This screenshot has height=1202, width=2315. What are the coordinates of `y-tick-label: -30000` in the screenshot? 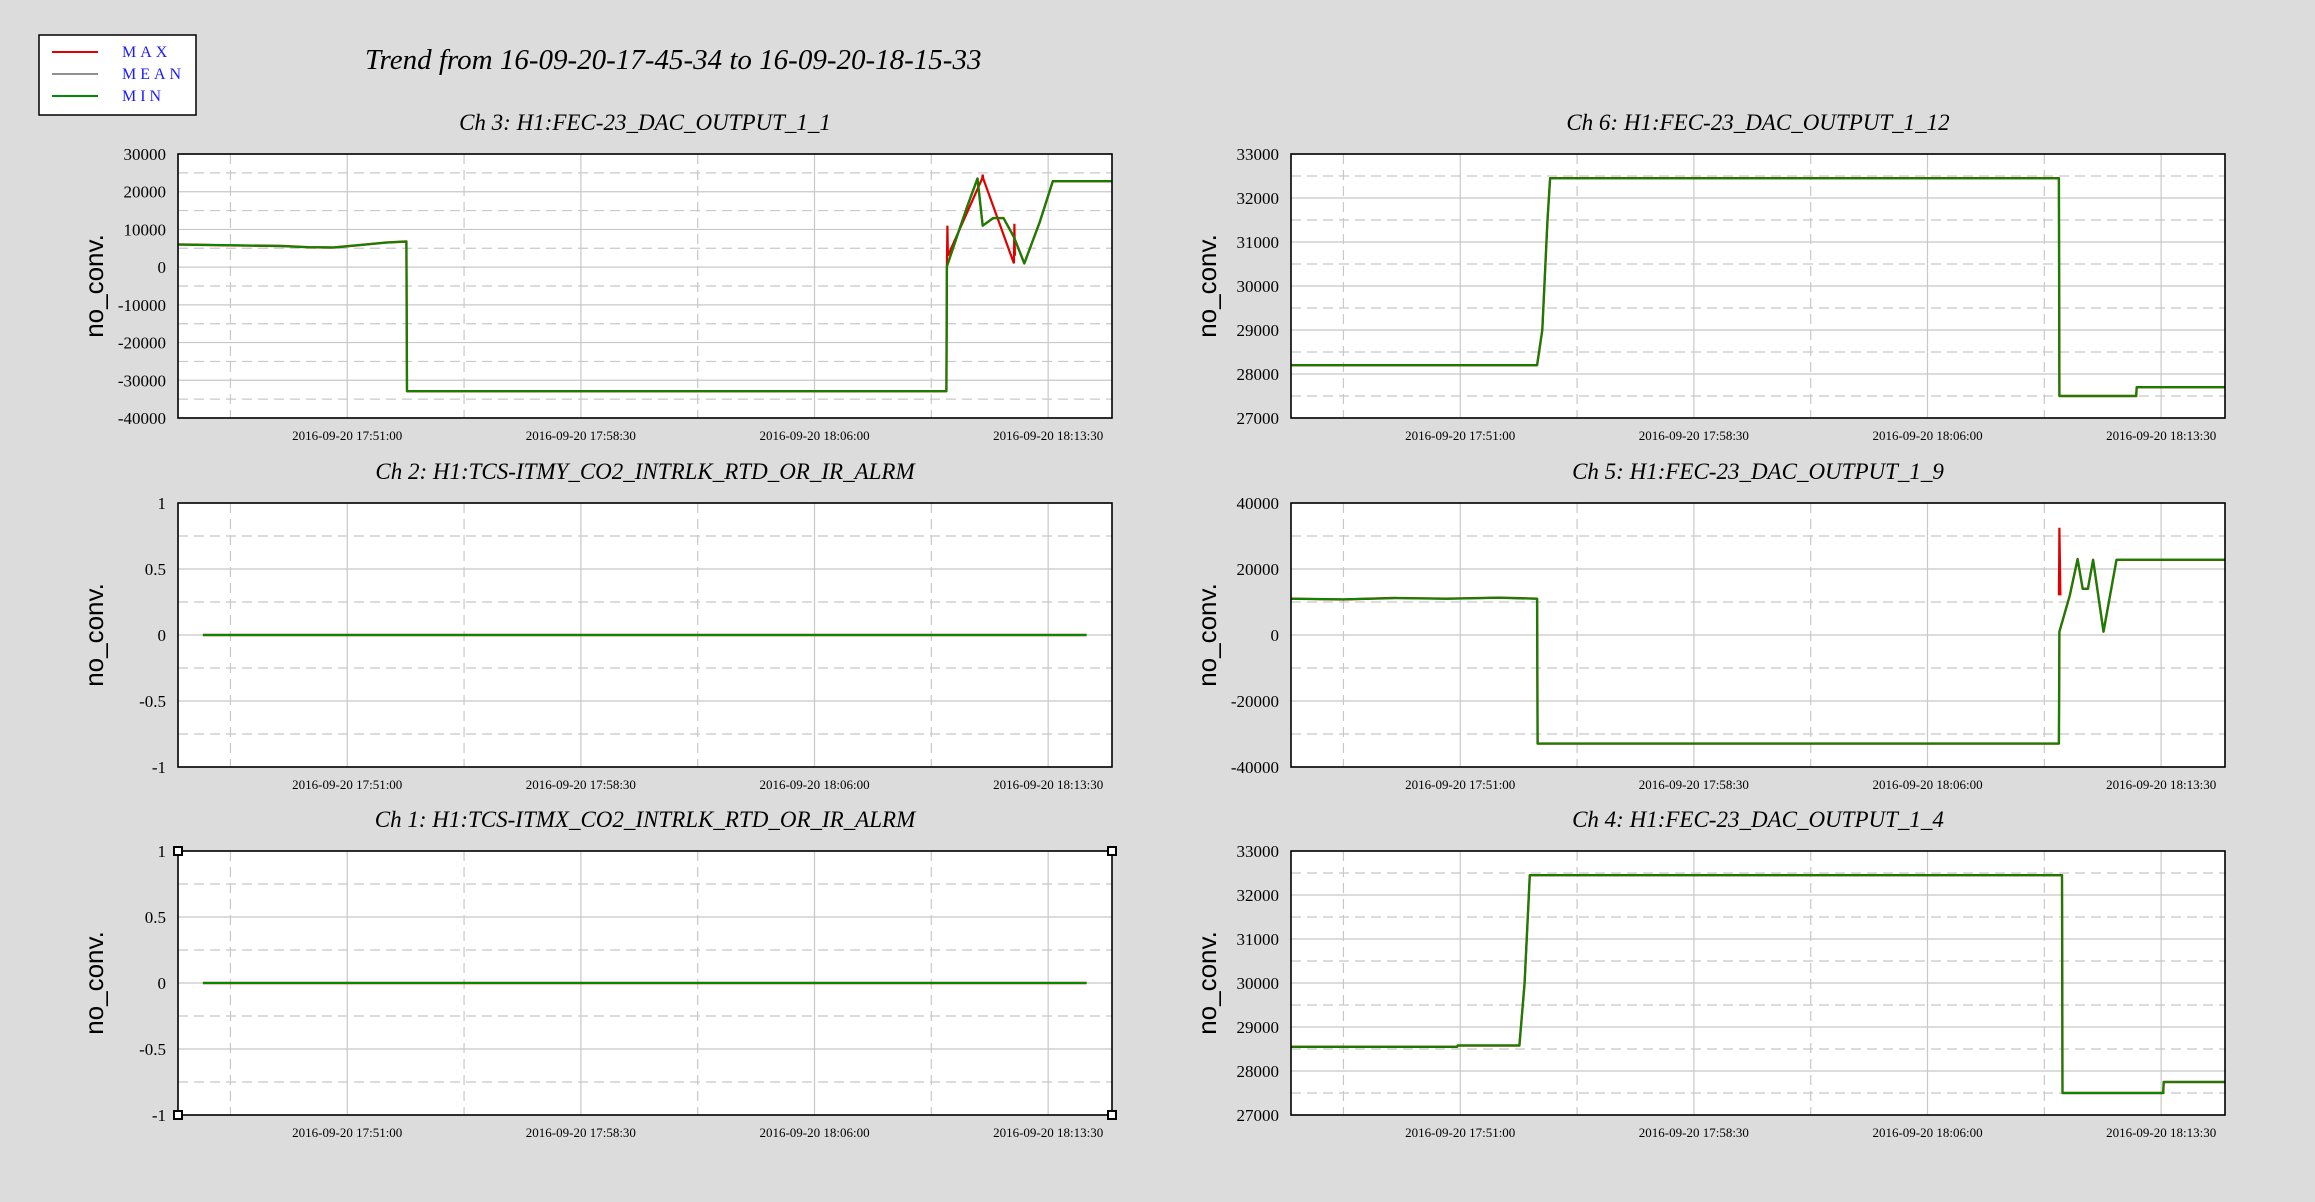 It's located at (142, 380).